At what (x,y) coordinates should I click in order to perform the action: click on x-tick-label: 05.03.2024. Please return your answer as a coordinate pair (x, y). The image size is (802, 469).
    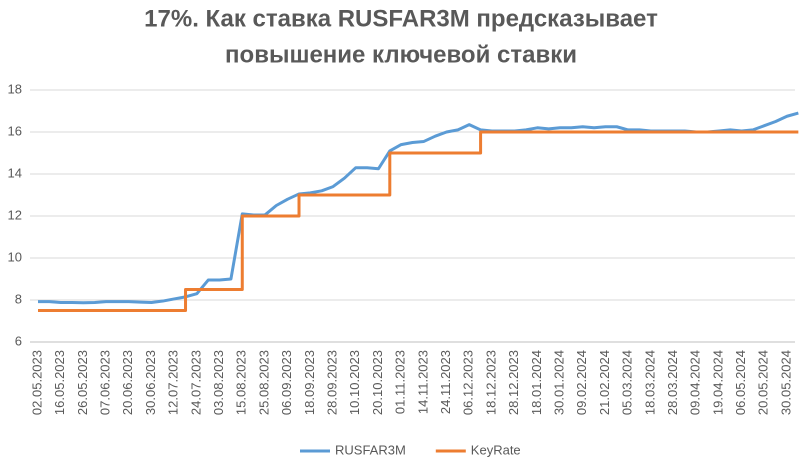
    Looking at the image, I should click on (627, 382).